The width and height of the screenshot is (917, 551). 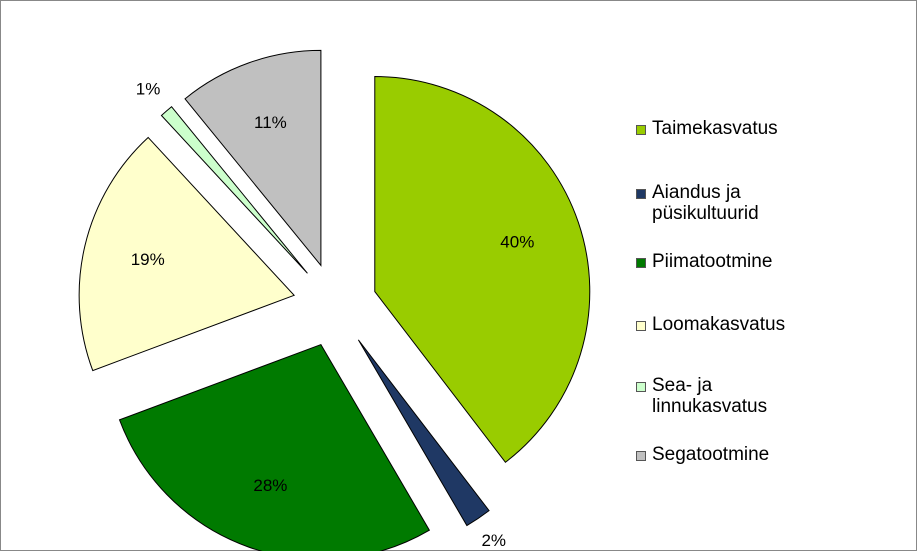 What do you see at coordinates (493, 540) in the screenshot?
I see `data-label: 2%` at bounding box center [493, 540].